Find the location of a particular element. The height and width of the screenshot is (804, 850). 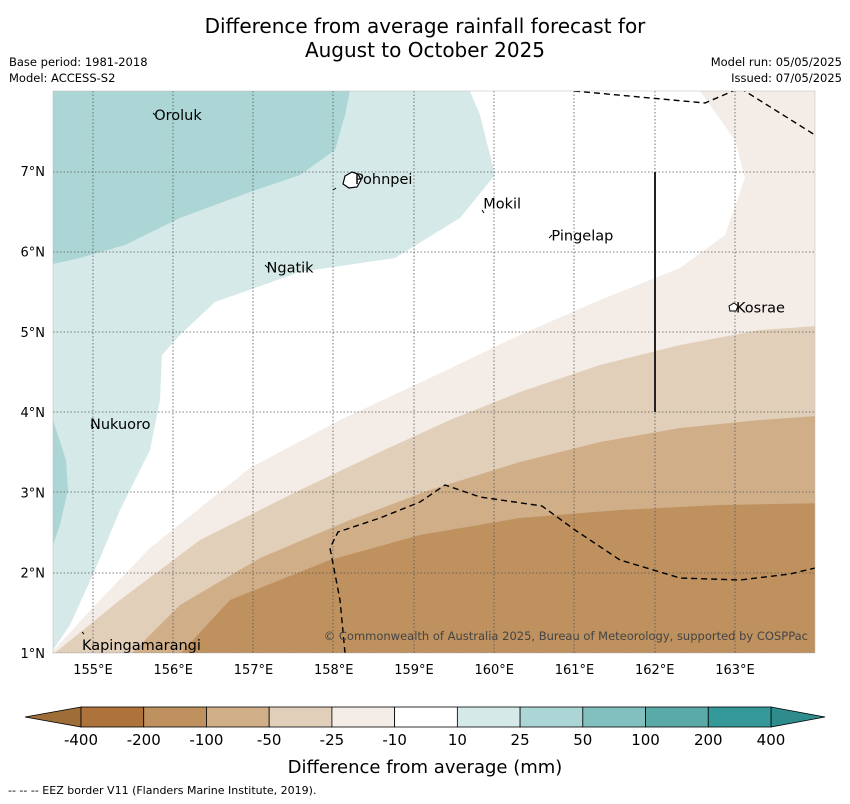

colorbar-tick-label: -400 is located at coordinates (81, 740).